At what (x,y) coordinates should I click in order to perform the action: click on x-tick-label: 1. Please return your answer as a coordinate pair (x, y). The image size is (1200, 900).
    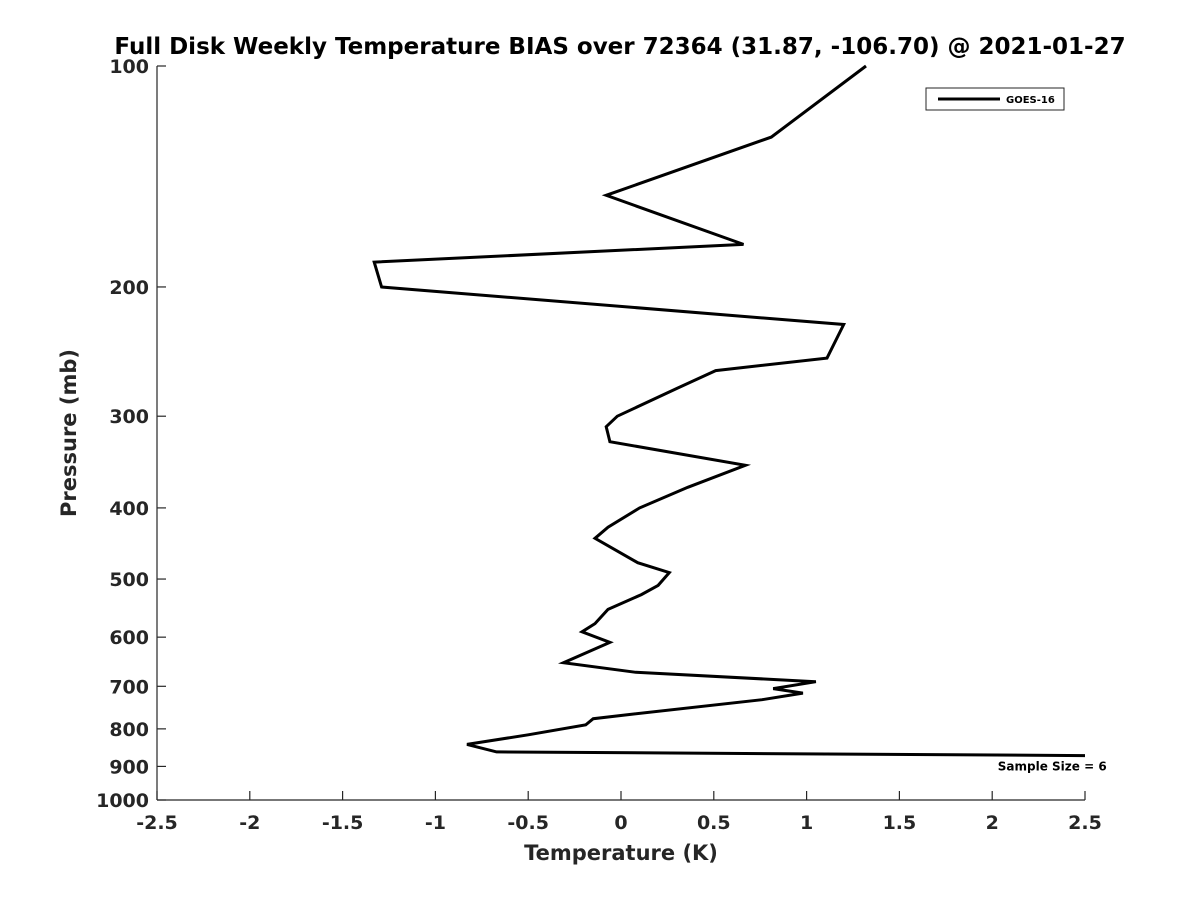
    Looking at the image, I should click on (806, 823).